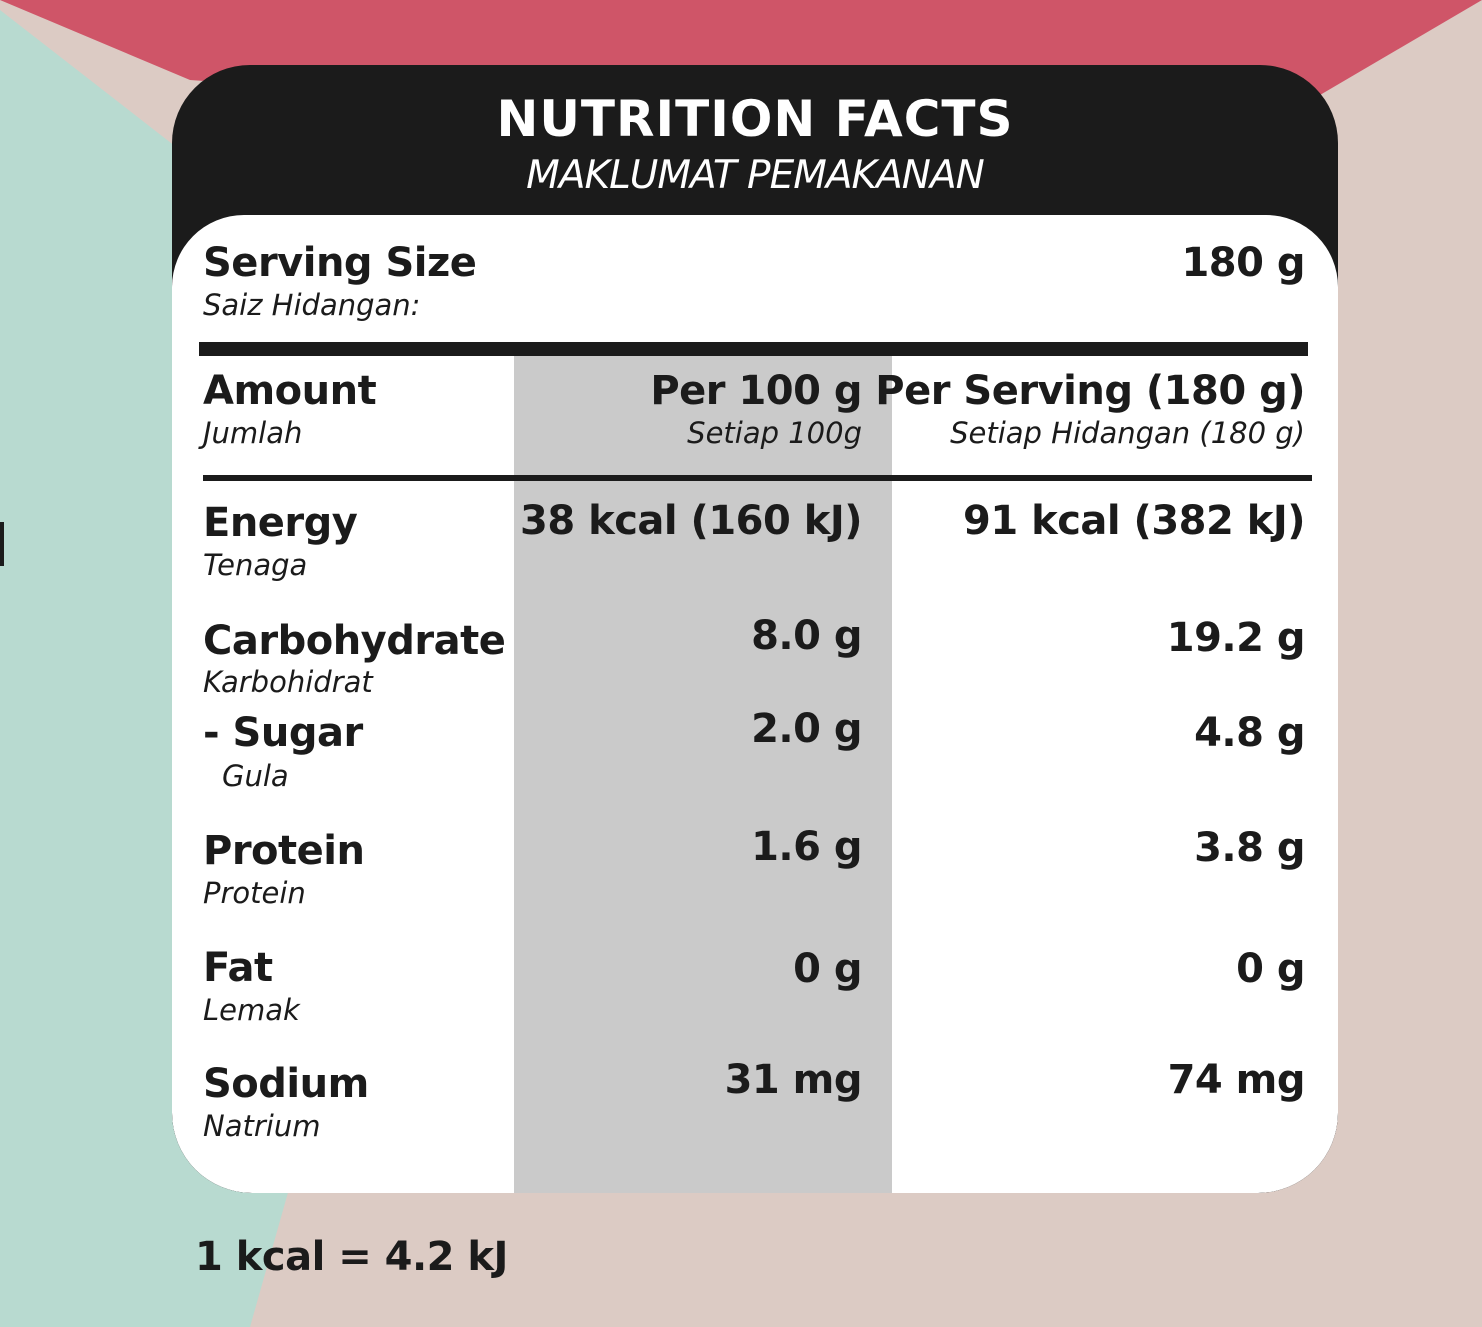 The width and height of the screenshot is (1482, 1327). Describe the element at coordinates (755, 175) in the screenshot. I see `card-subtitle: MAKLUMAT PEMAKANAN` at that location.